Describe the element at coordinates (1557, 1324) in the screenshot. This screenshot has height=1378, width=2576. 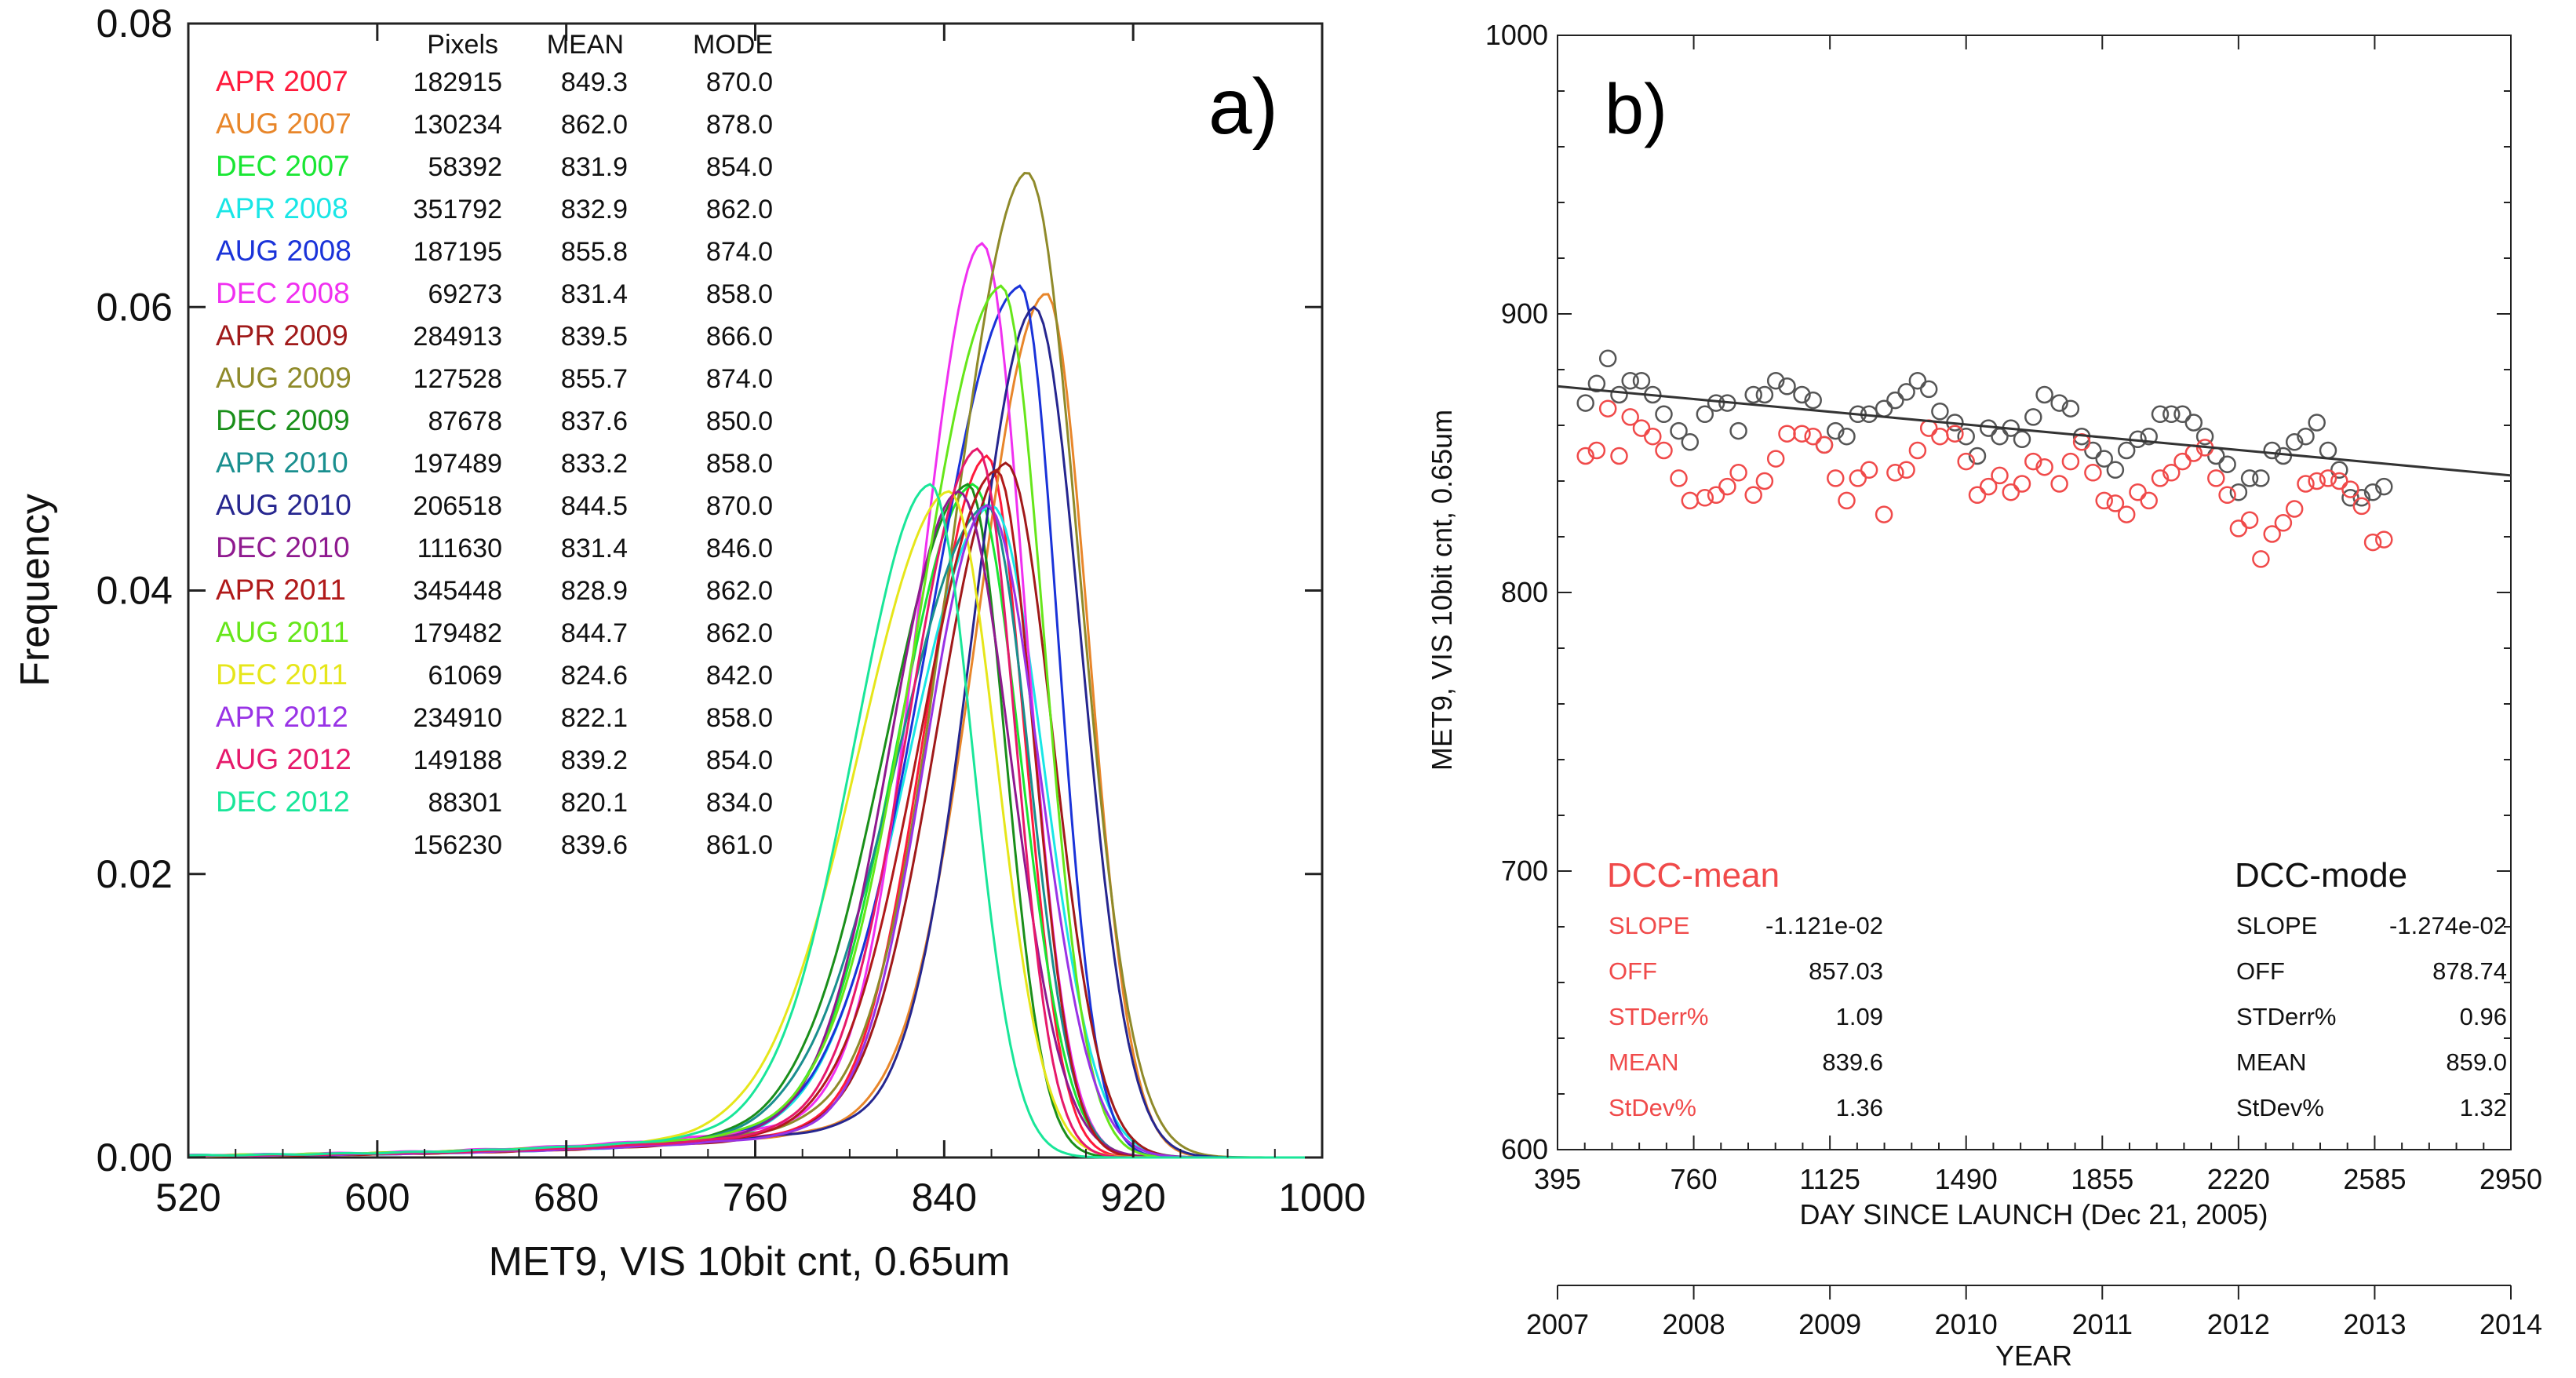
I see `year-tick-label: 2007` at that location.